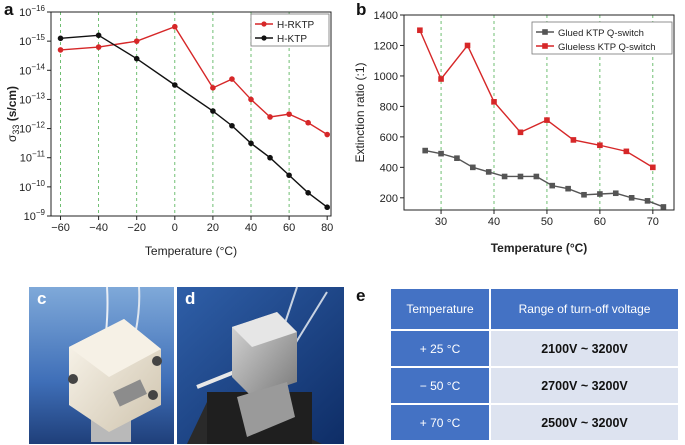 This screenshot has width=685, height=445. Describe the element at coordinates (32, 69) in the screenshot. I see `y-tick-label: 10−14` at that location.